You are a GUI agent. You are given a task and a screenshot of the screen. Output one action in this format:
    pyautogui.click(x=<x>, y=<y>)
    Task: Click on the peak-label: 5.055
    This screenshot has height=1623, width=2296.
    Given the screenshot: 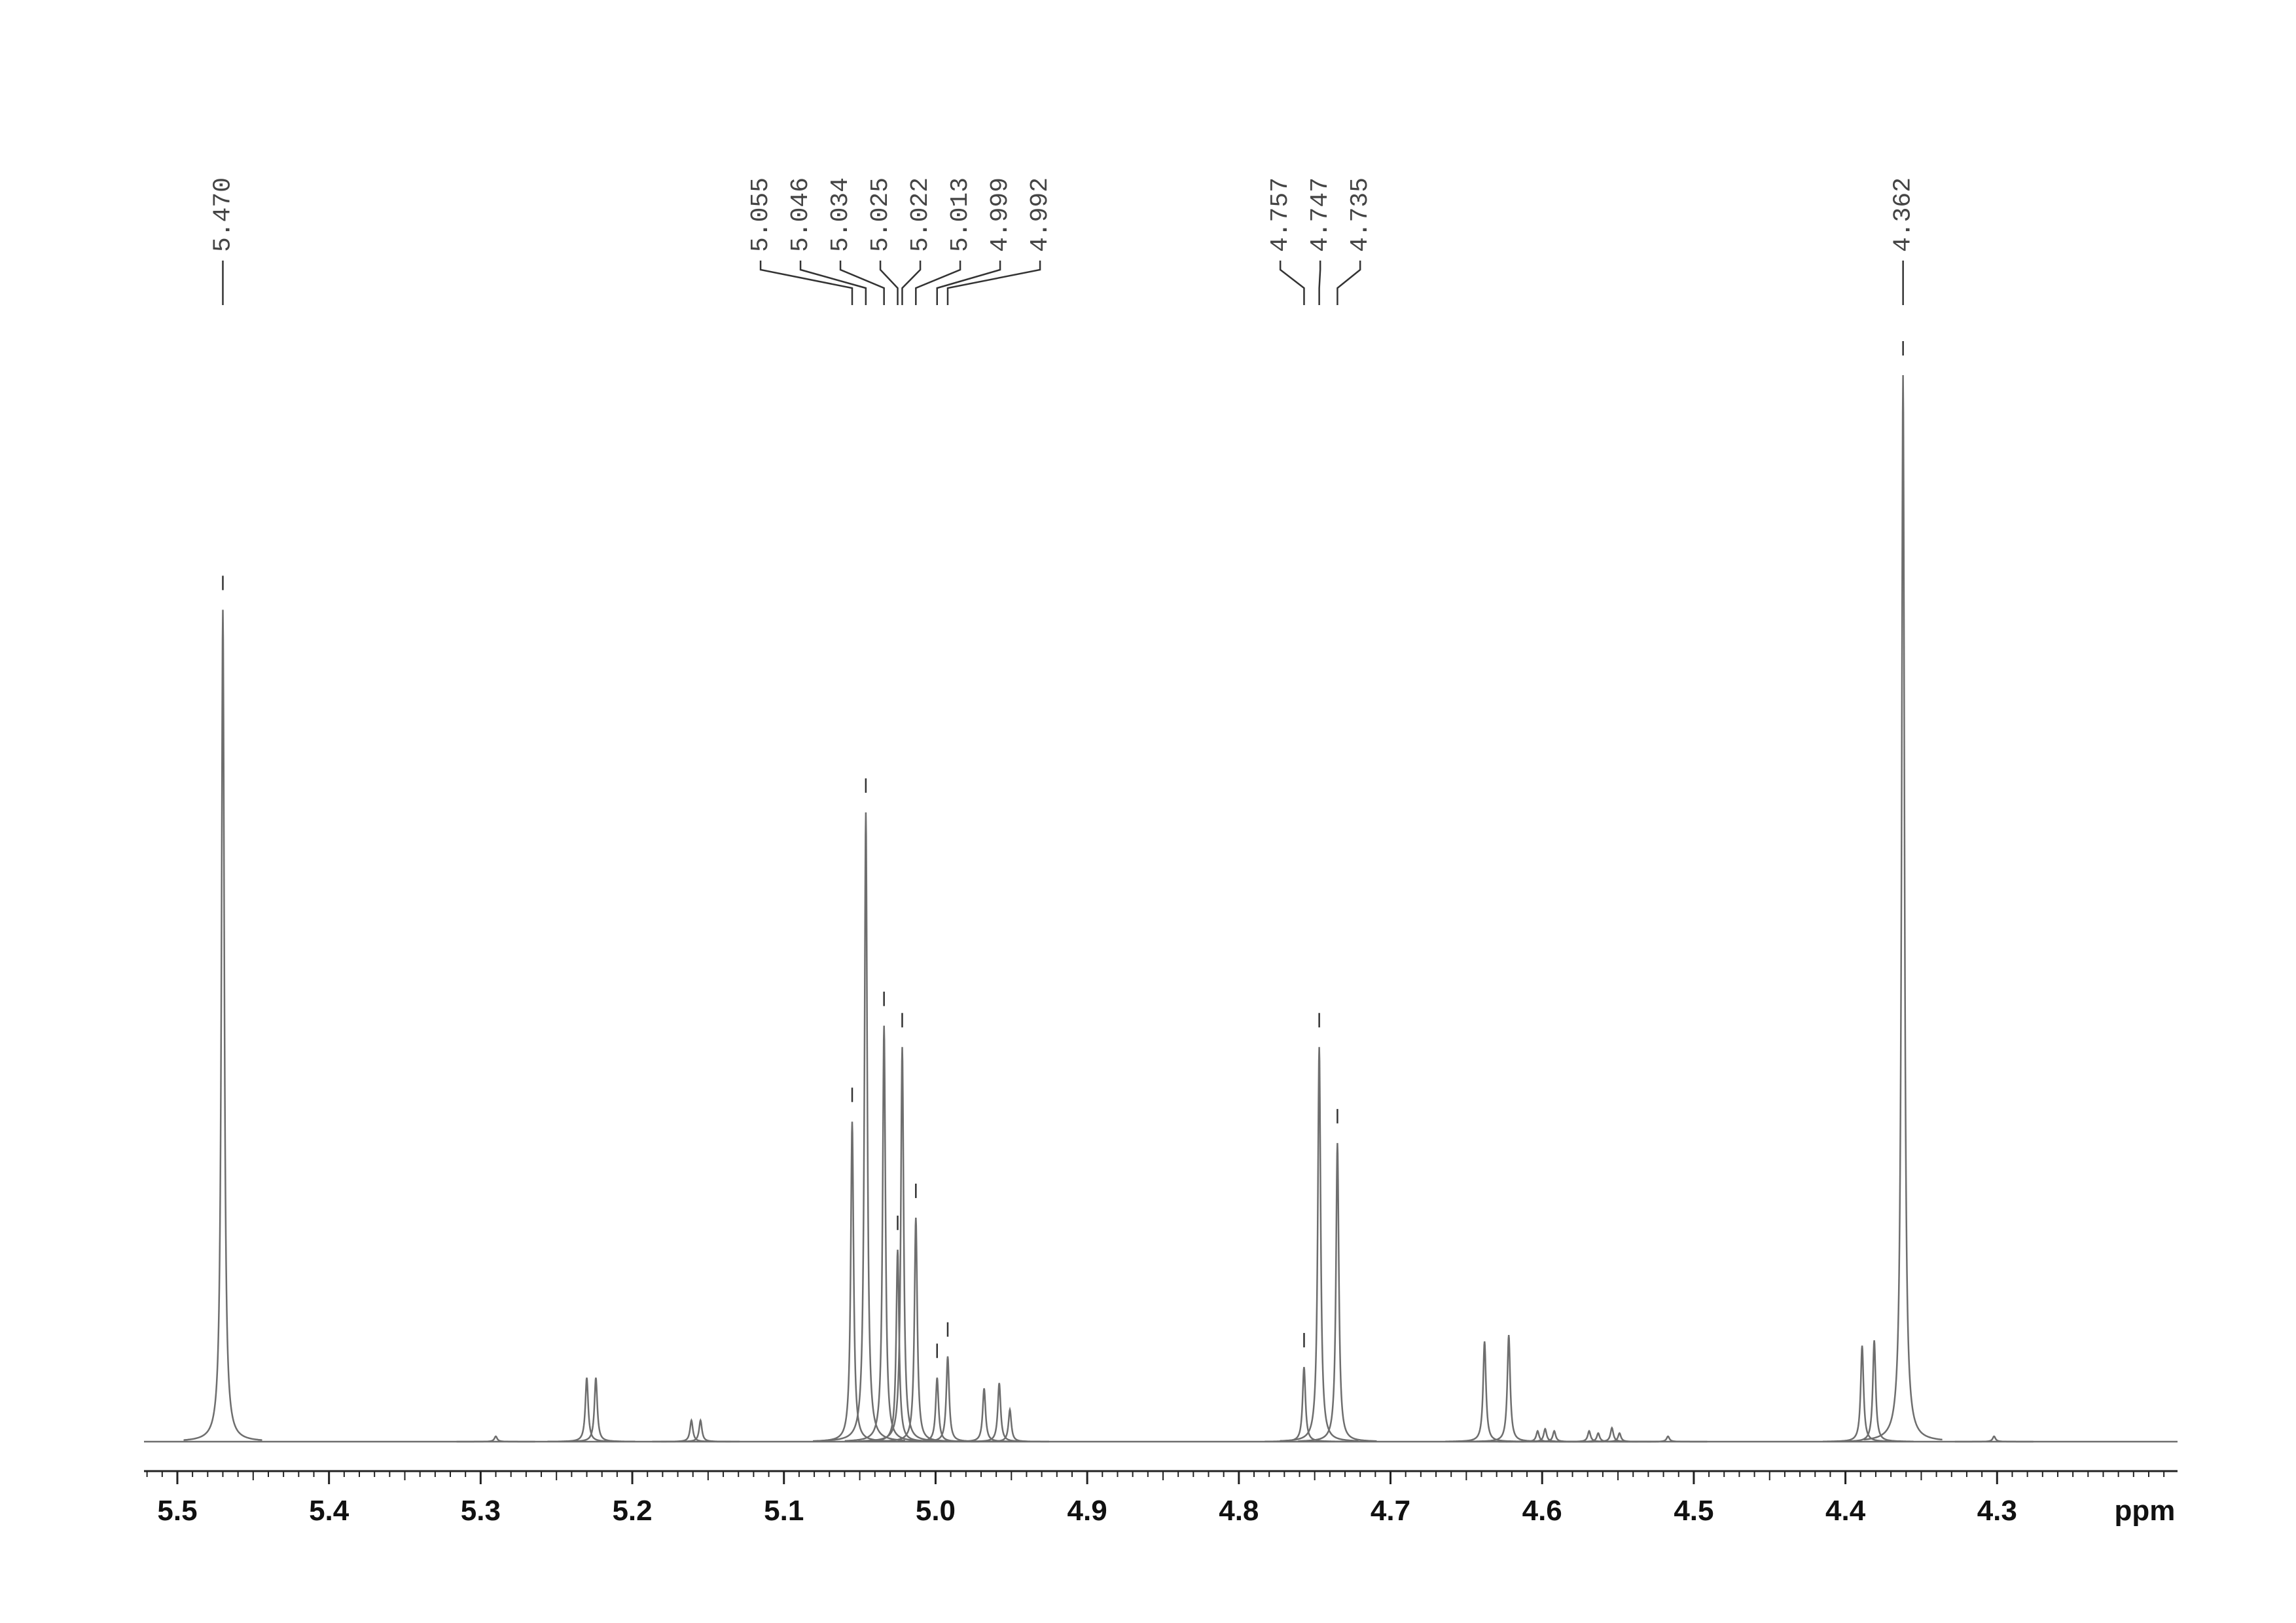 What is the action you would take?
    pyautogui.click(x=761, y=214)
    